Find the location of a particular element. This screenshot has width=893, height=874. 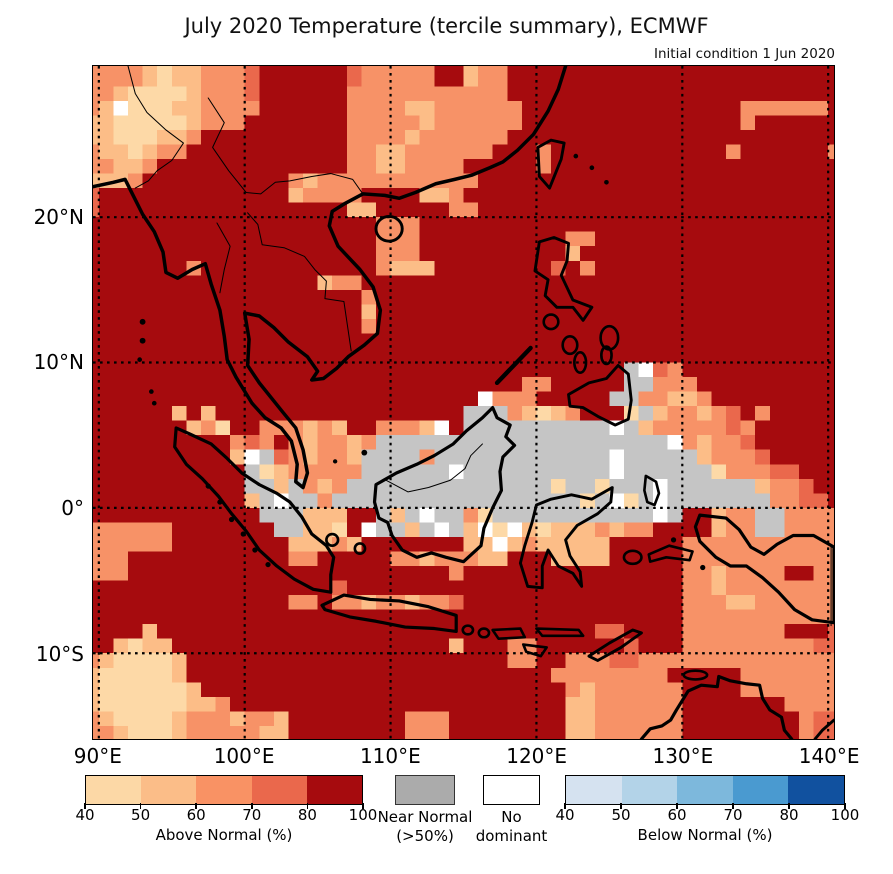

coastline-sumatra is located at coordinates (254, 510).